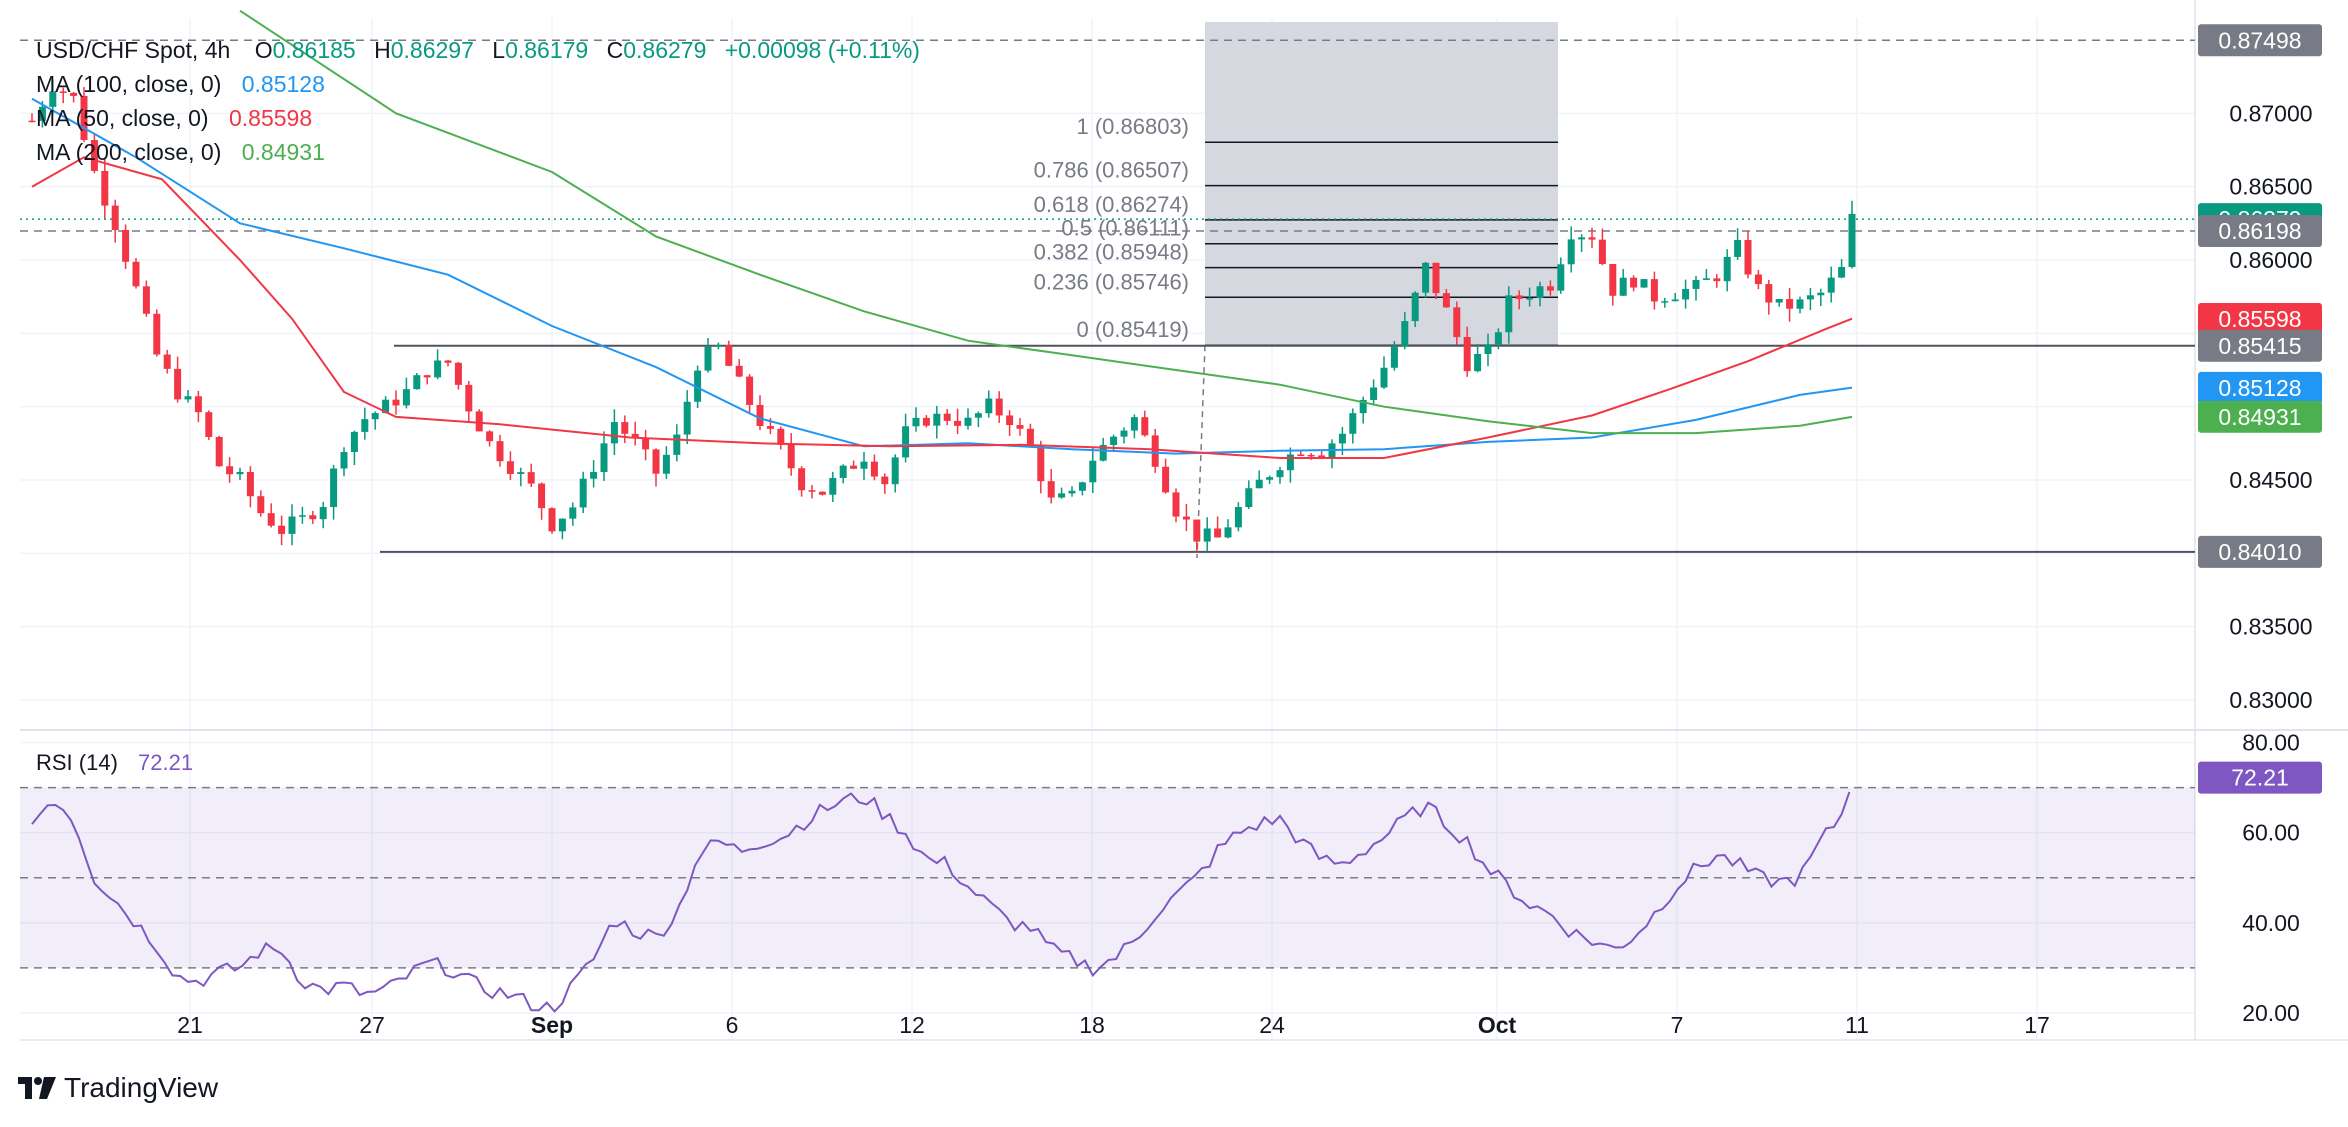 This screenshot has height=1127, width=2348. Describe the element at coordinates (2260, 777) in the screenshot. I see `rsi-value-tag` at that location.